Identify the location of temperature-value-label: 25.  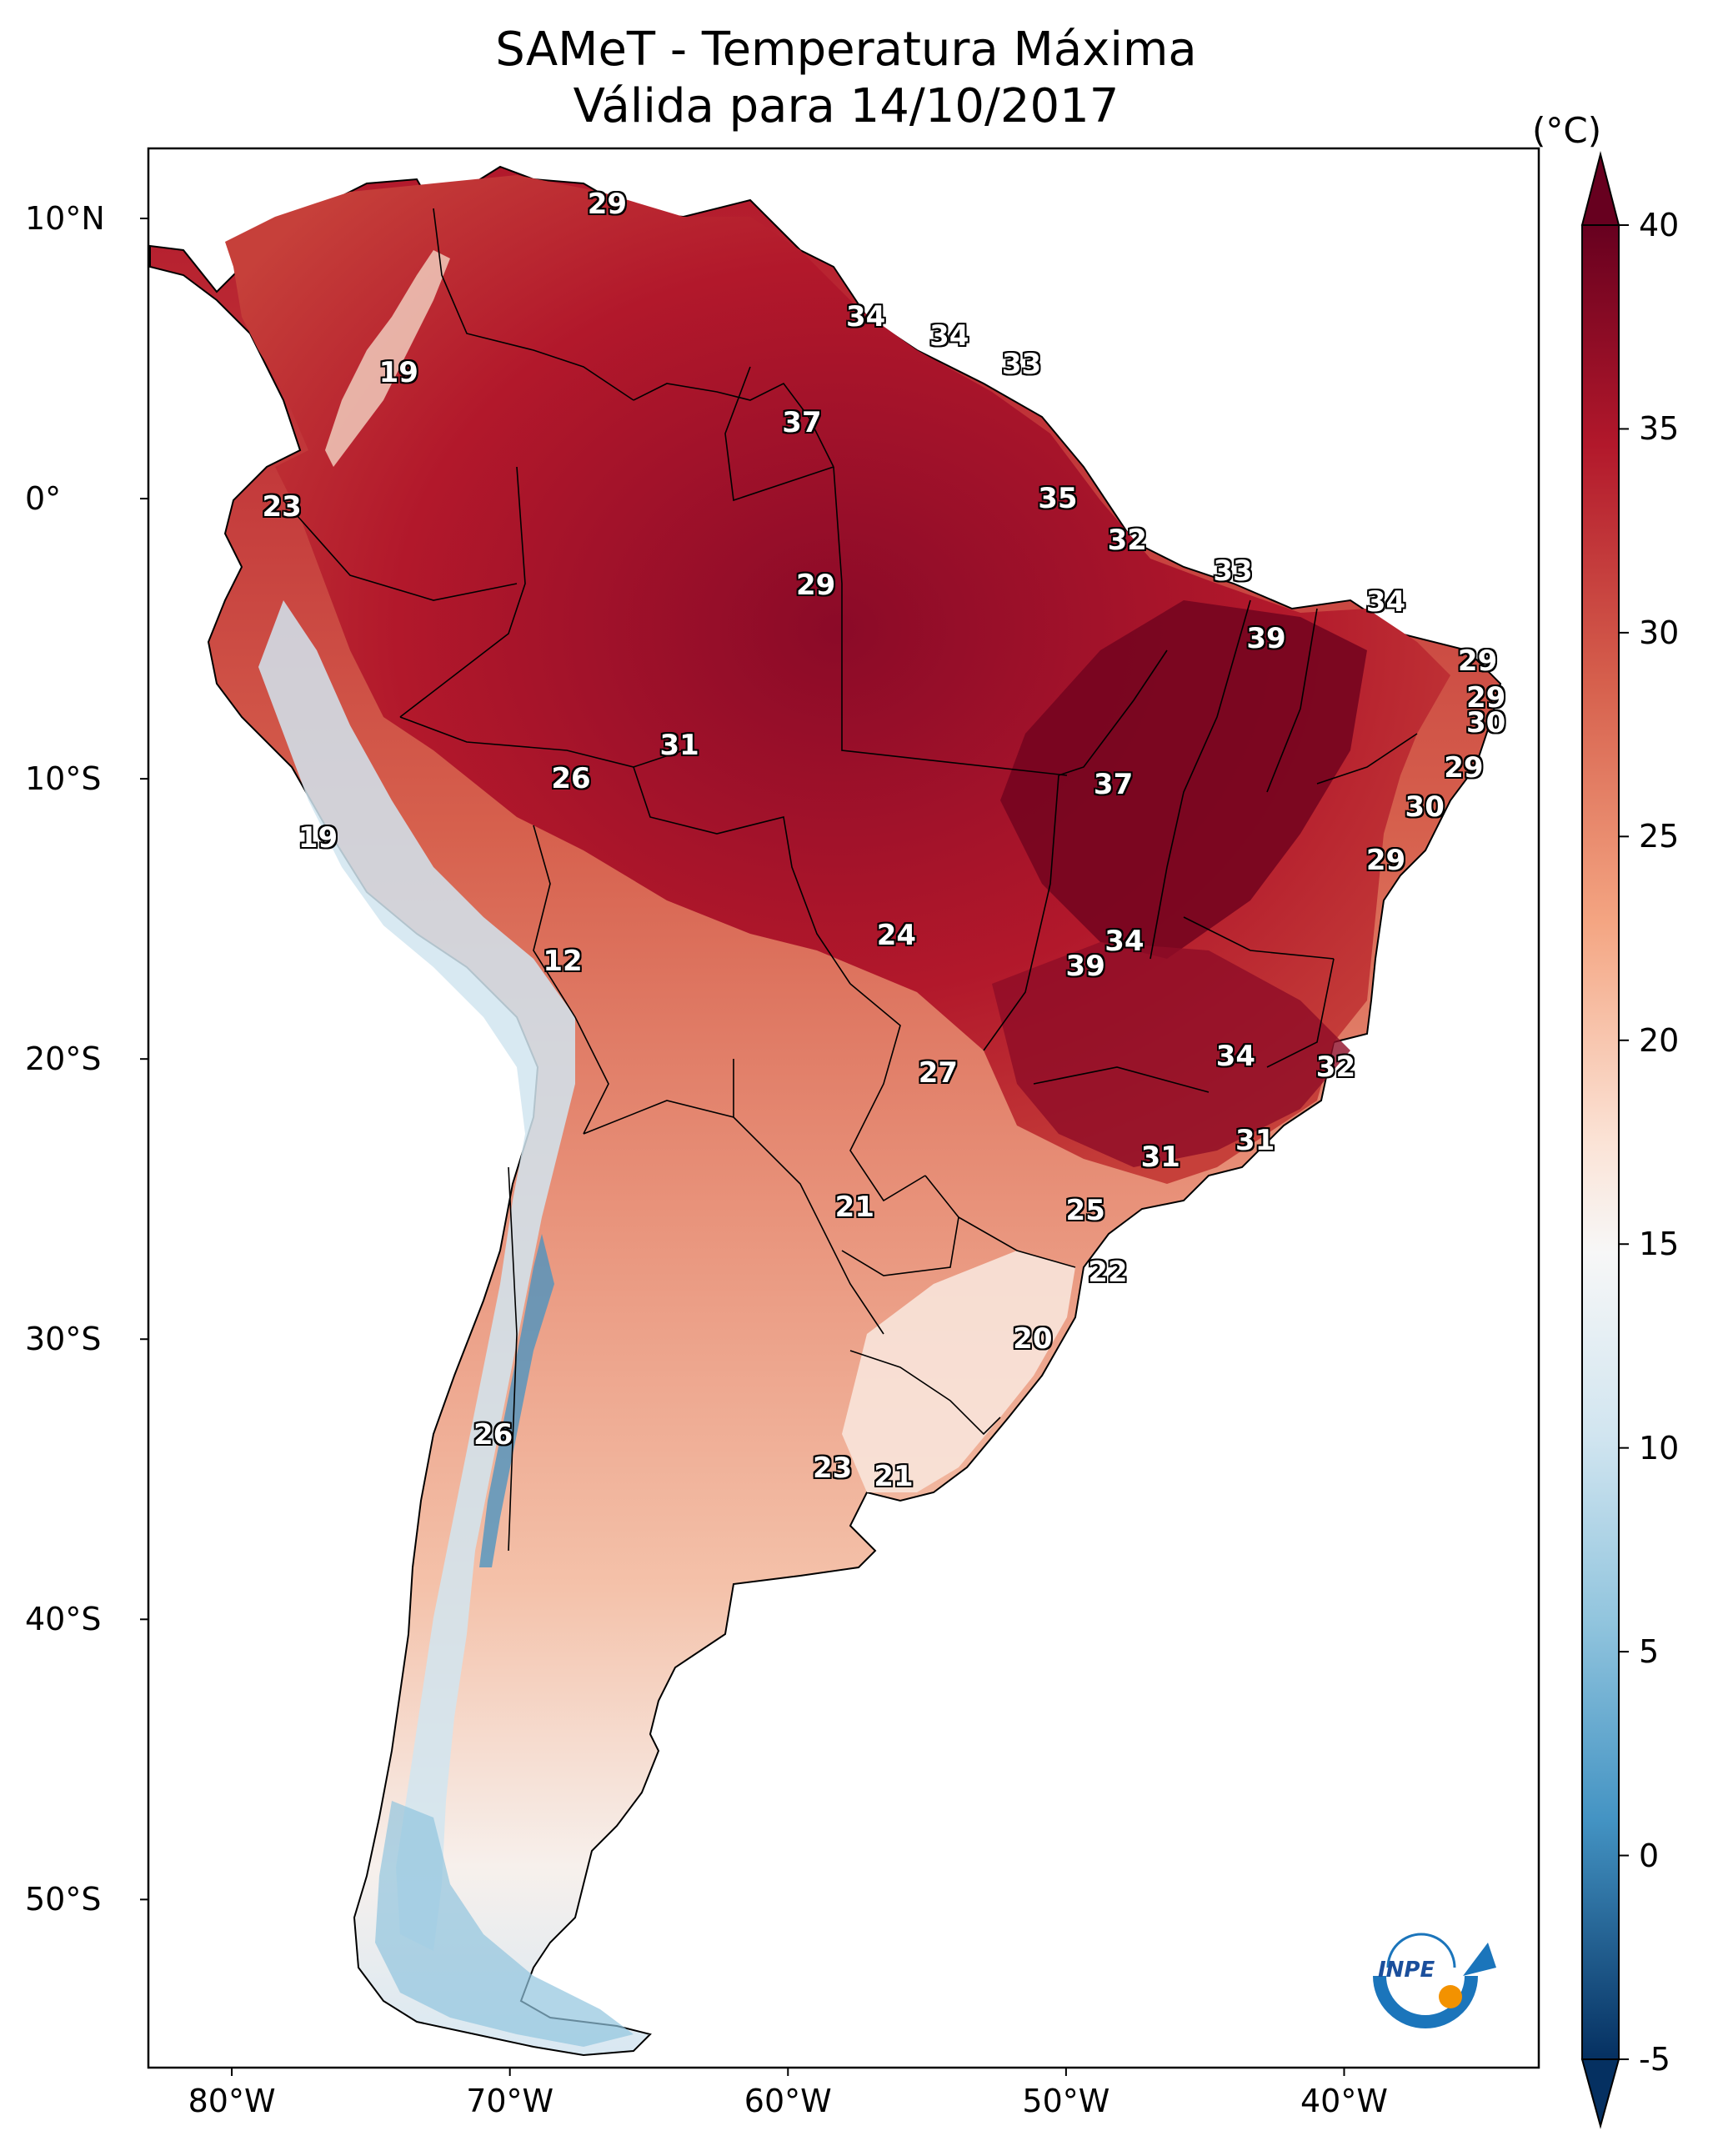
(1085, 1210).